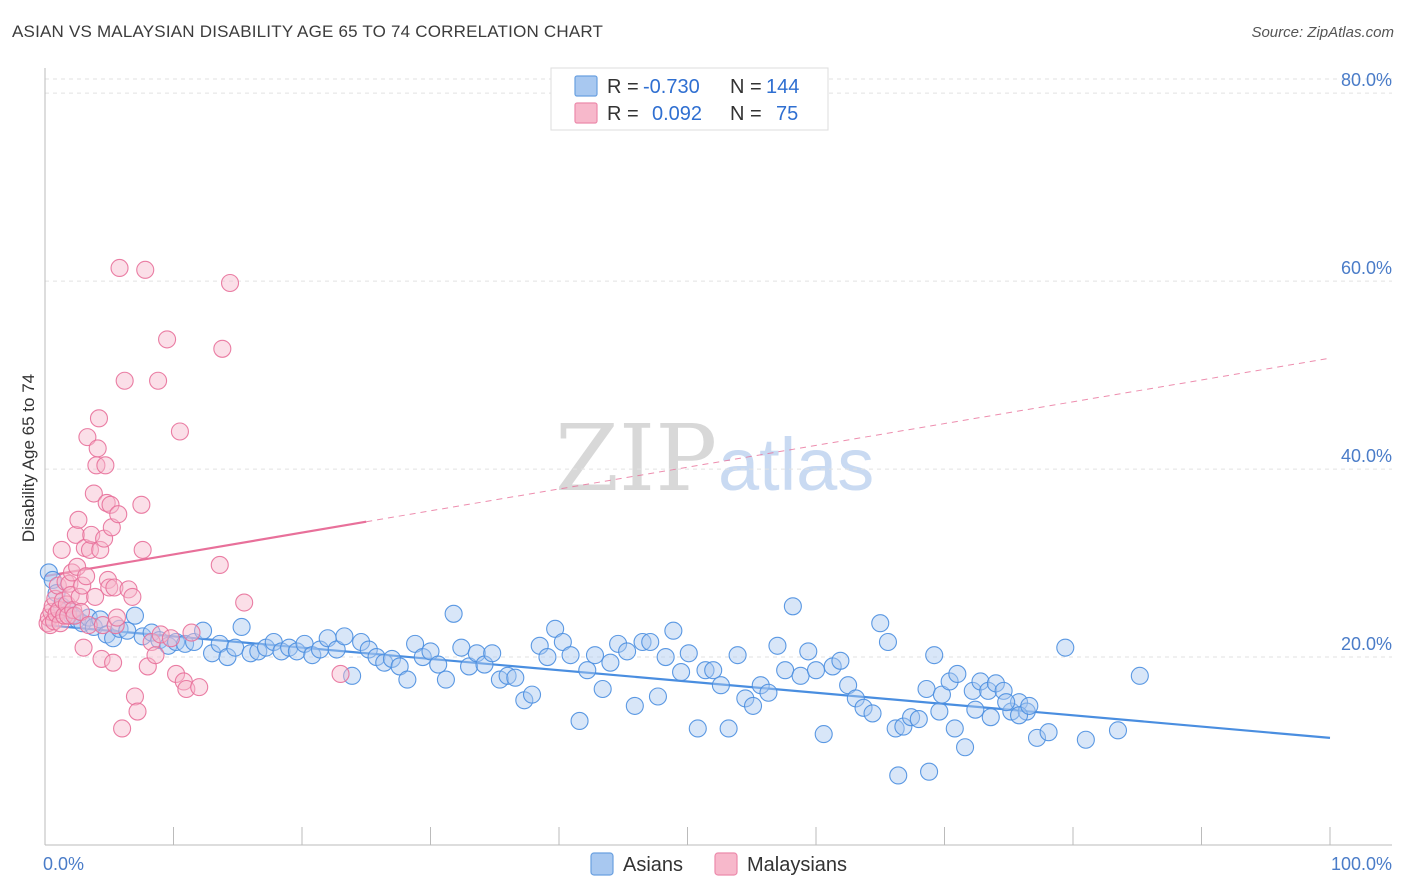  Describe the element at coordinates (689, 99) in the screenshot. I see `stats-legend: R = -0.730 N = 144 R = 0.092 N = 75` at that location.